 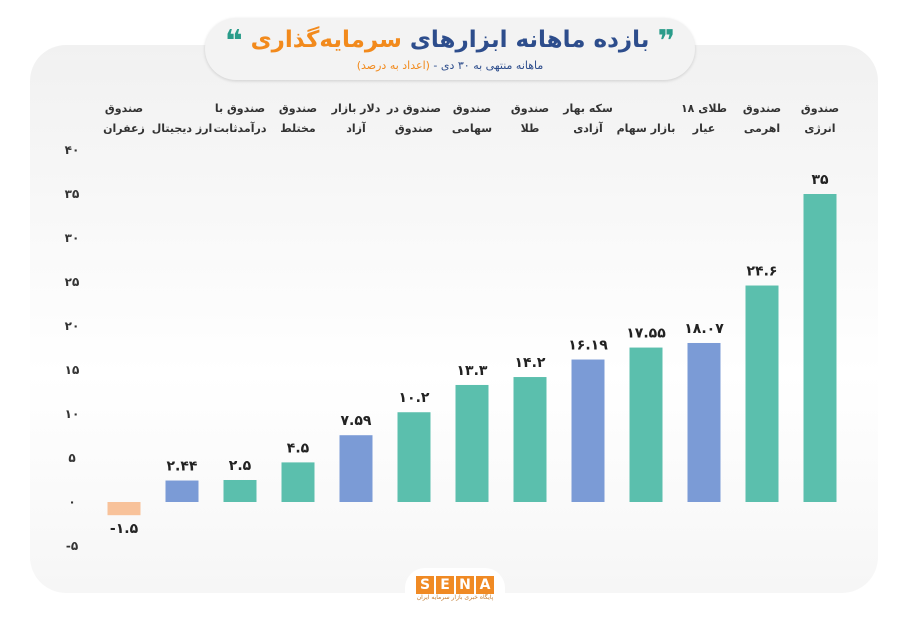 I want to click on x-category-label: طلای ۱۸, so click(x=704, y=108).